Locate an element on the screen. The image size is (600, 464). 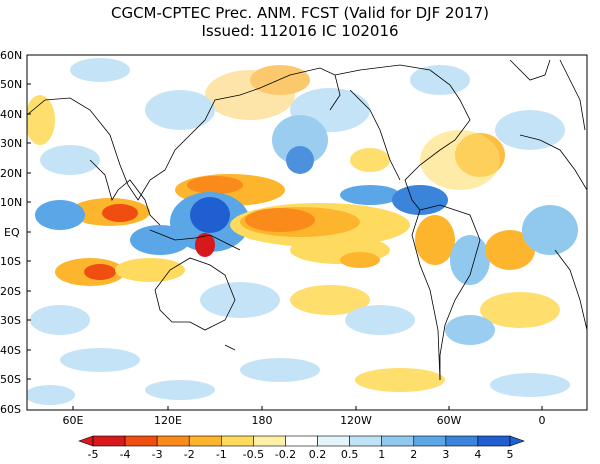
colorbar-label: 0.5 is located at coordinates (350, 454).